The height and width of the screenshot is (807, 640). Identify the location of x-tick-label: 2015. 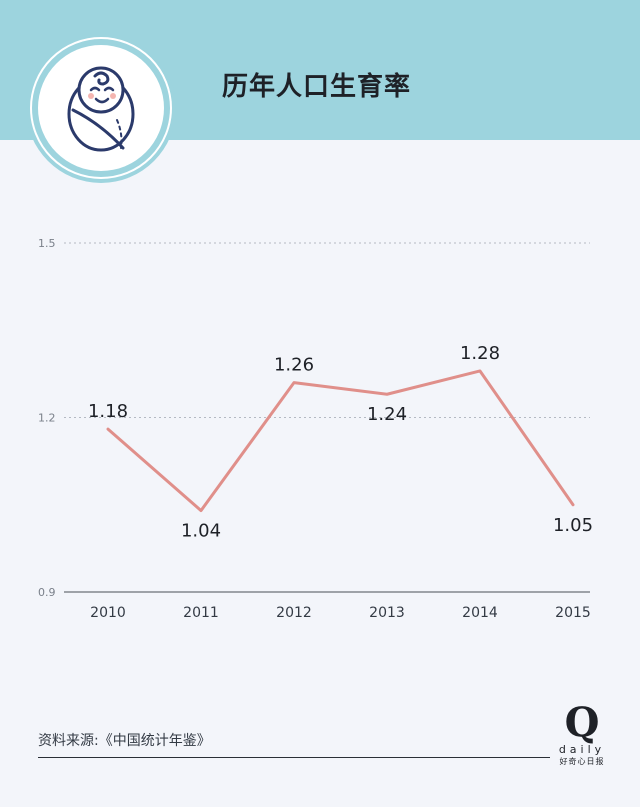
(573, 613).